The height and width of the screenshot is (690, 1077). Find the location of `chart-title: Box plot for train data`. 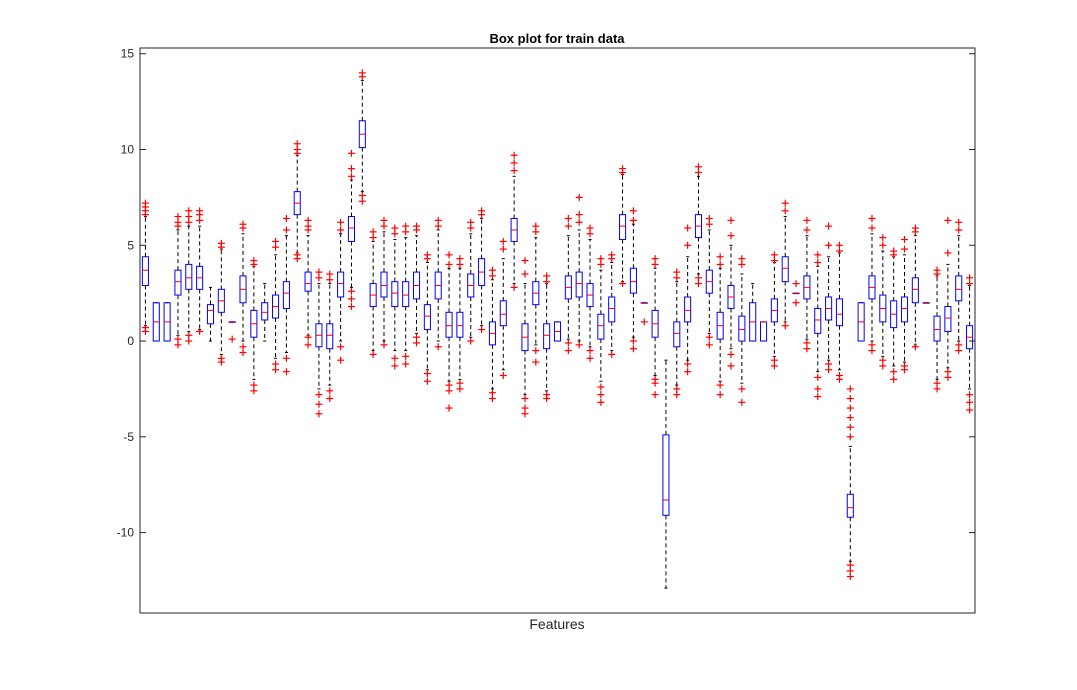

chart-title: Box plot for train data is located at coordinates (557, 38).